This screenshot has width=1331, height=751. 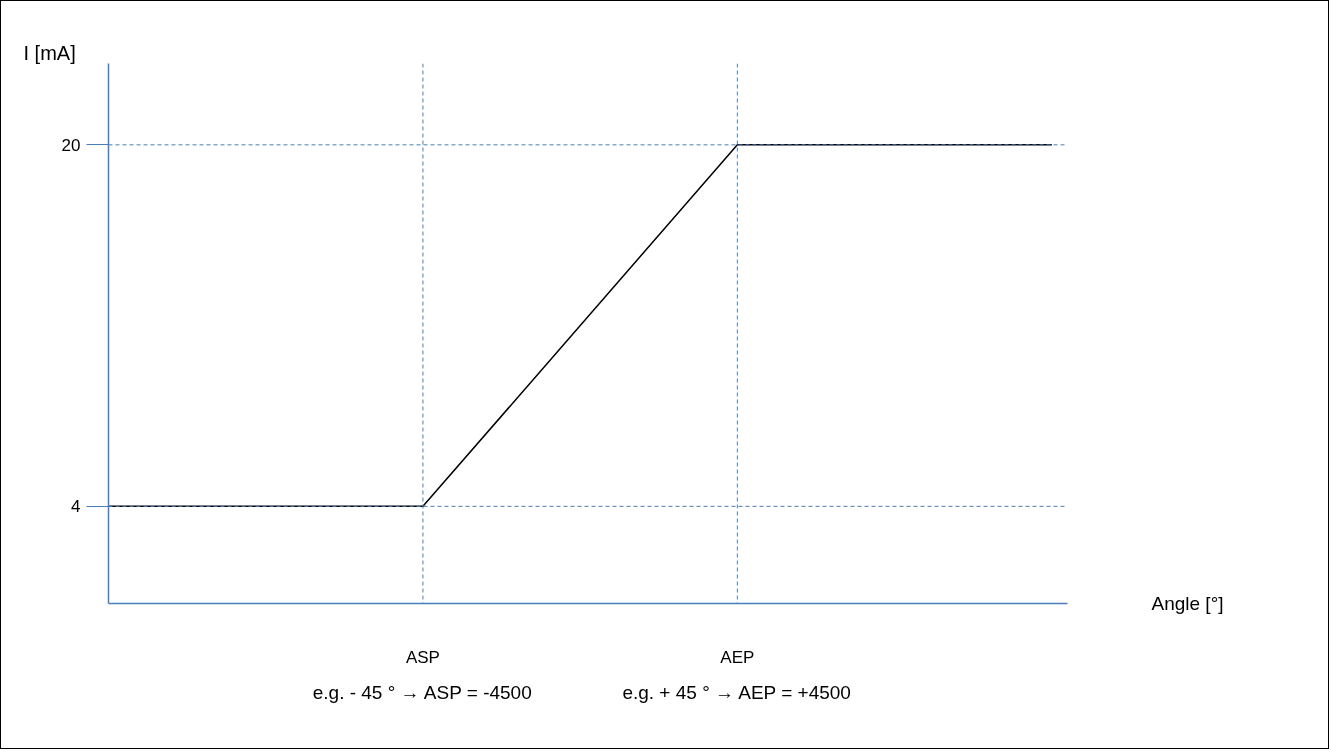 What do you see at coordinates (49, 52) in the screenshot?
I see `y-axis-title: I [mA]` at bounding box center [49, 52].